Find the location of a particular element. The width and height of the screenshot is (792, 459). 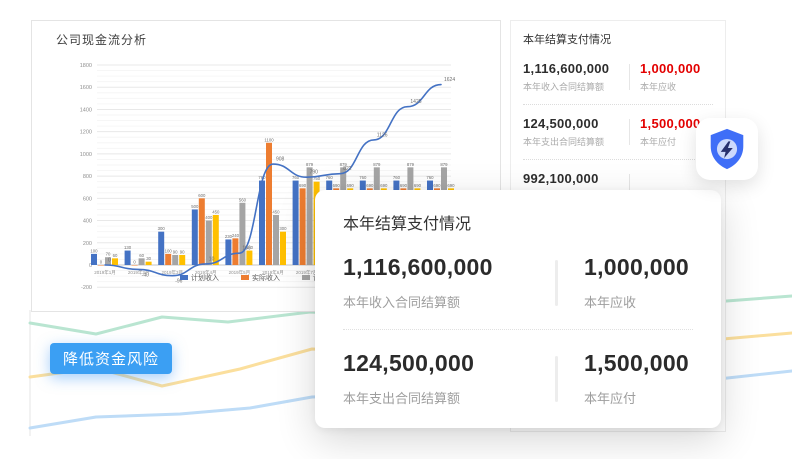

popup-value-red: 1,500,000 is located at coordinates (637, 363).